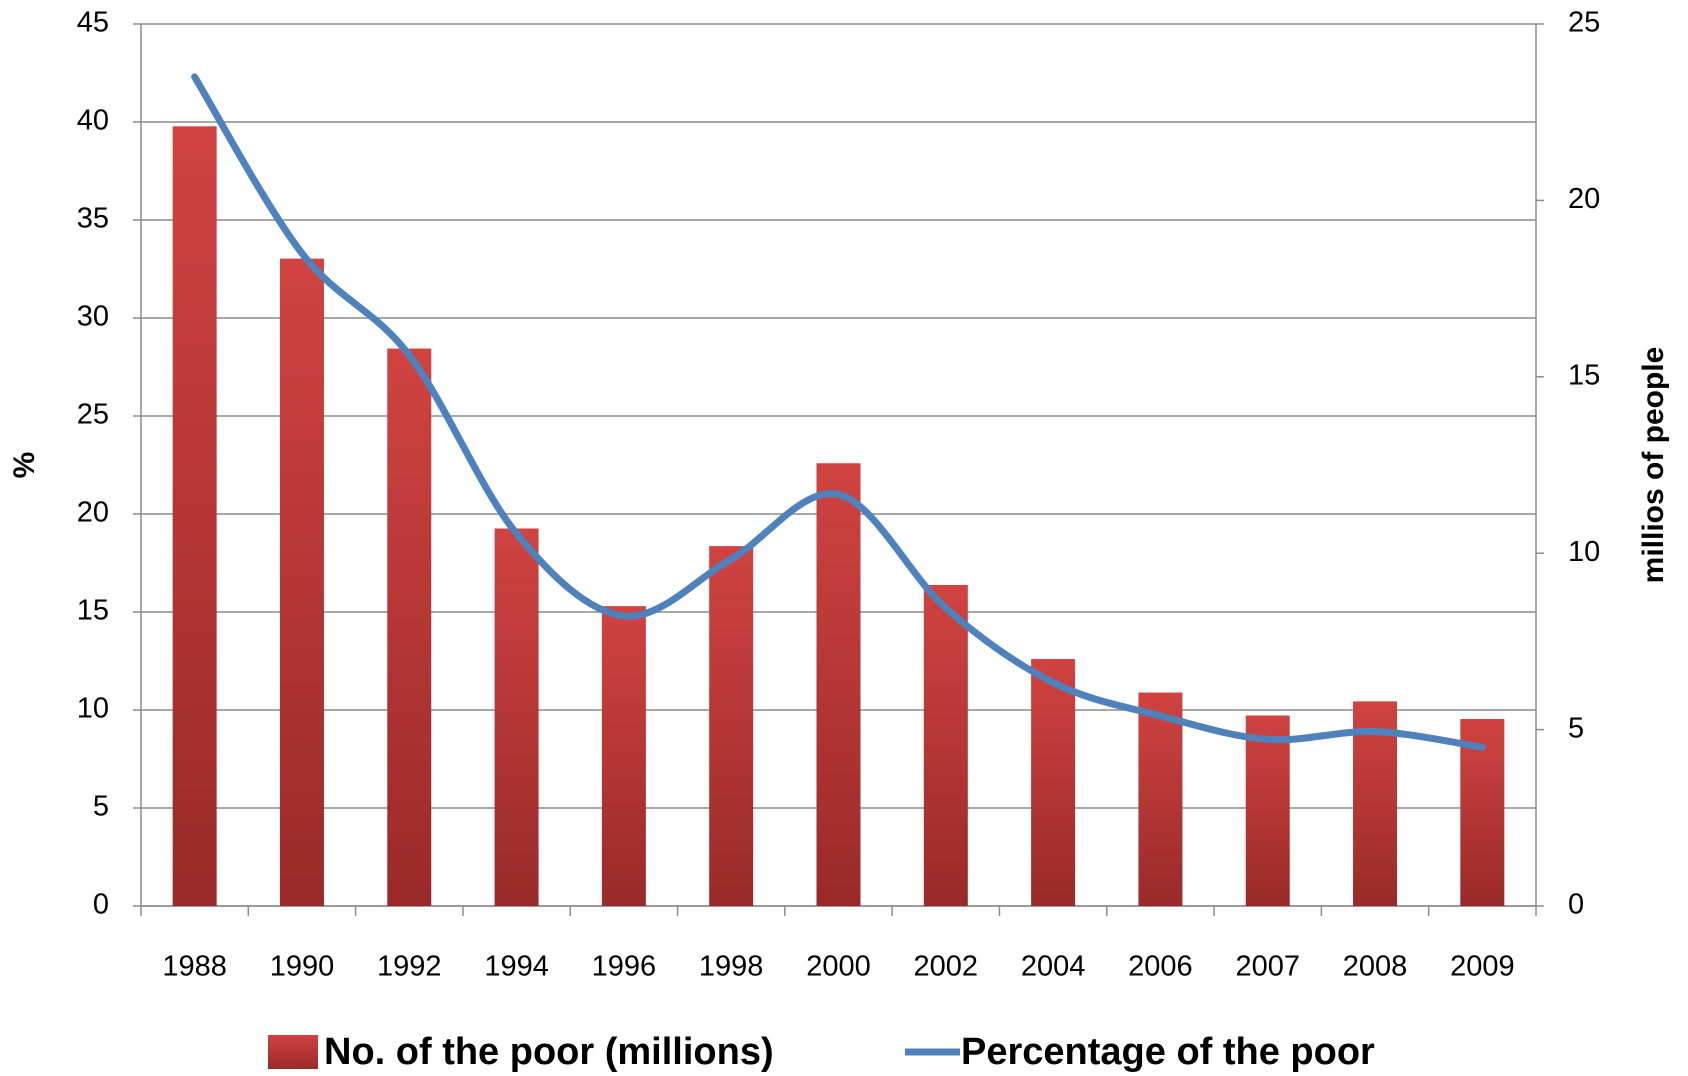 Image resolution: width=1688 pixels, height=1076 pixels. I want to click on x-tick-label: 1994, so click(516, 967).